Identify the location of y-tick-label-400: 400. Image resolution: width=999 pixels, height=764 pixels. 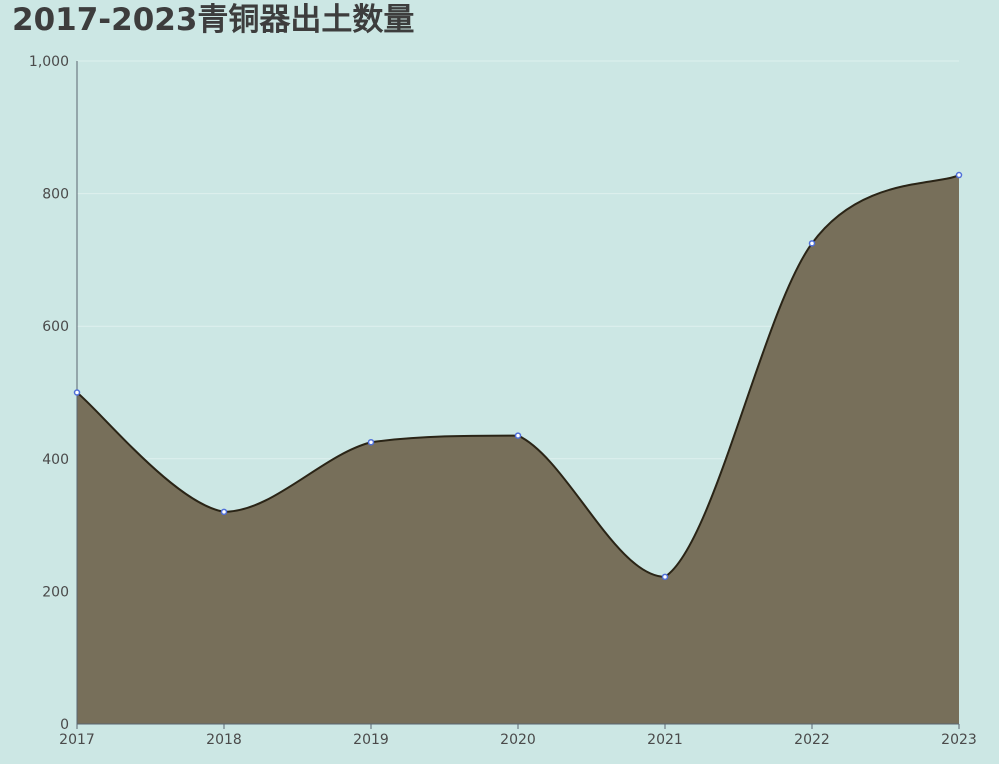
(55, 460).